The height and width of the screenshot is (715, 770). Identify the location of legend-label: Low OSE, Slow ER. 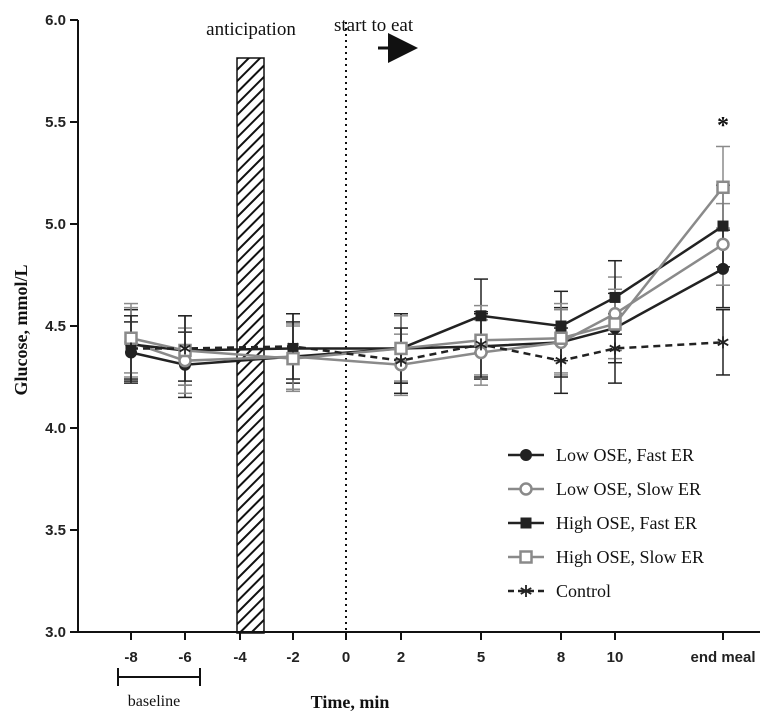
(628, 489).